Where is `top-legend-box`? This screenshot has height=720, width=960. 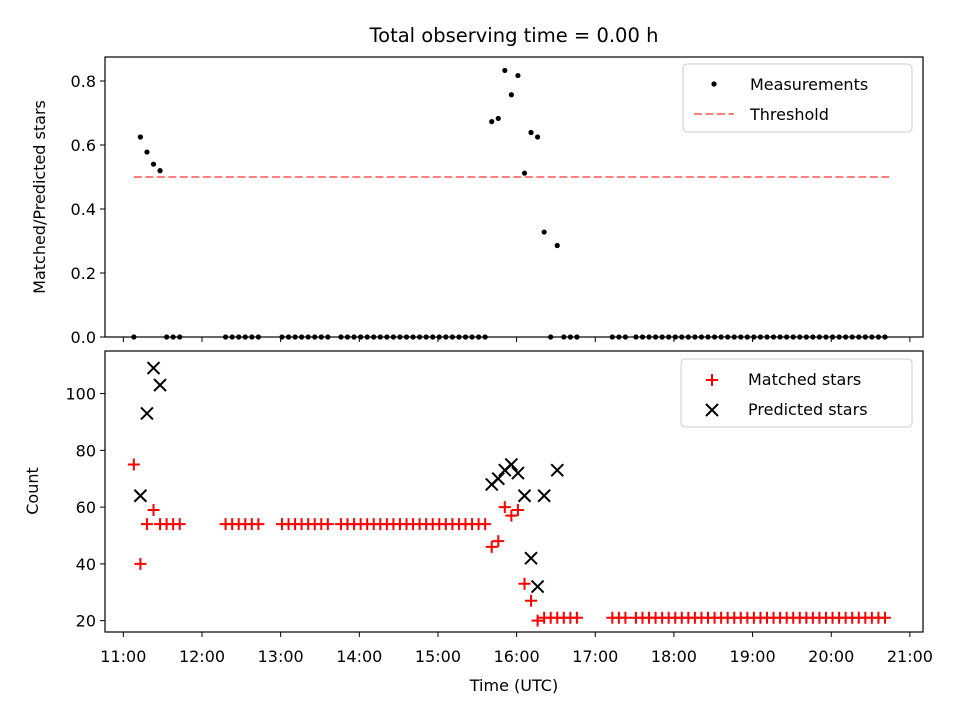 top-legend-box is located at coordinates (797, 98).